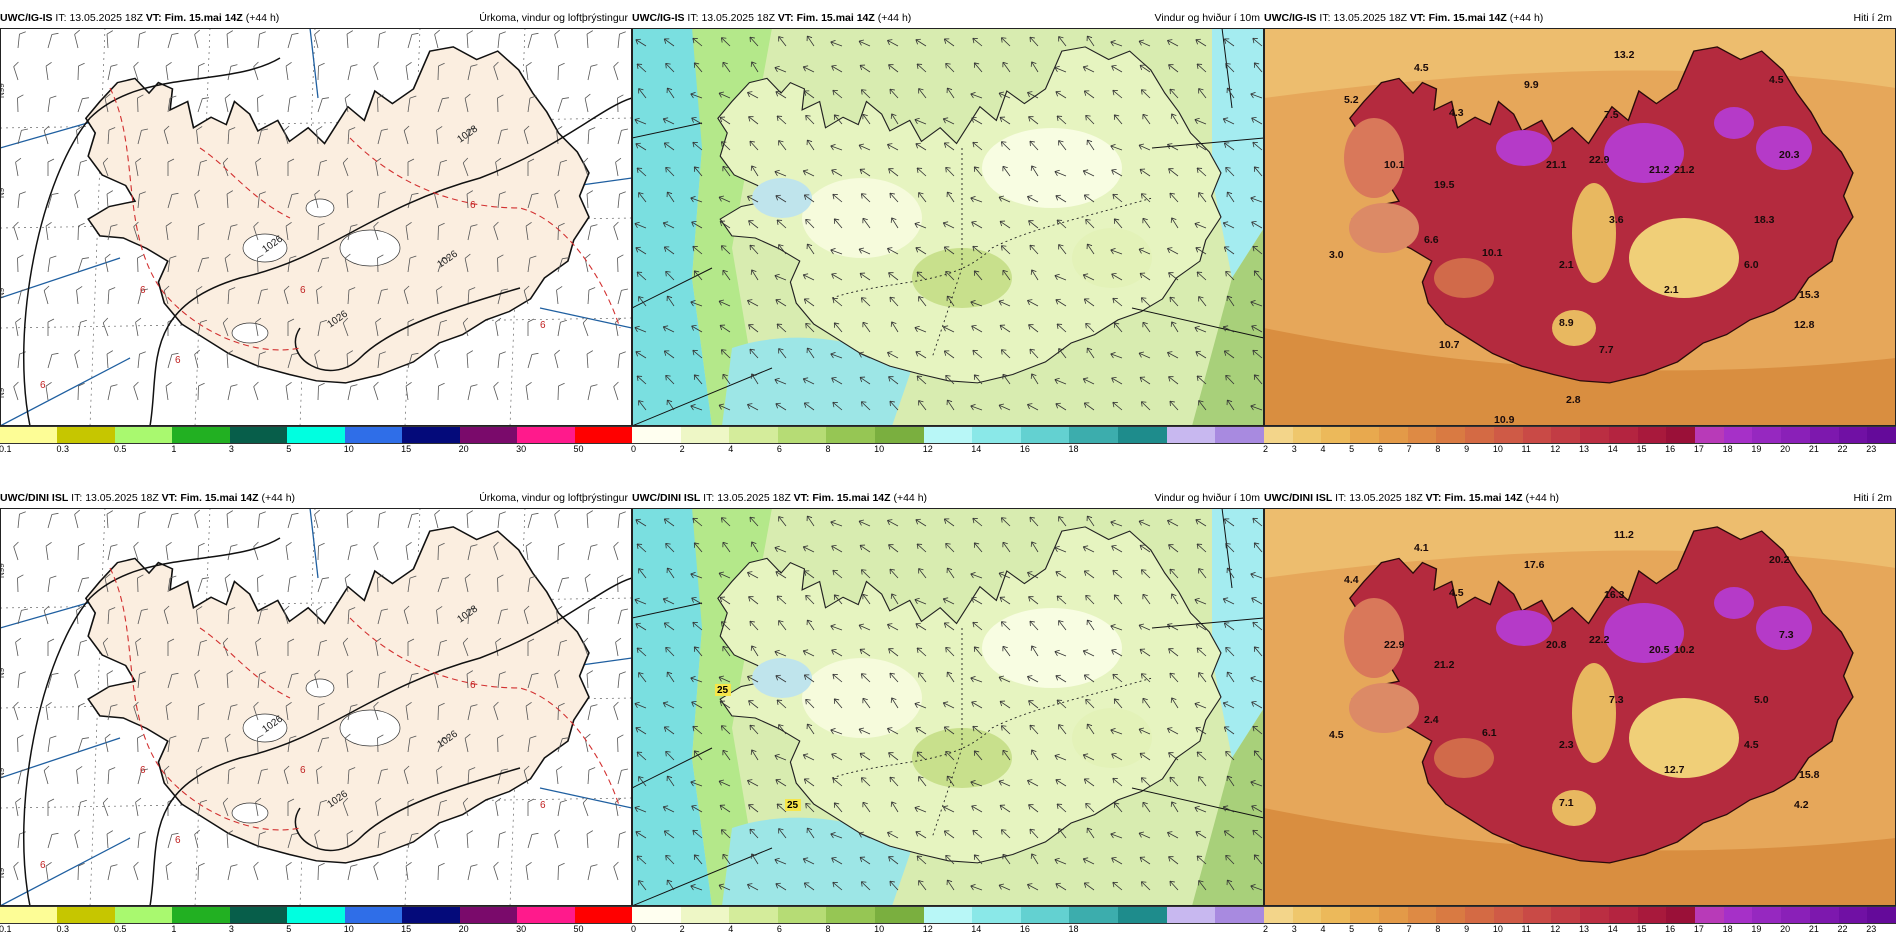 The height and width of the screenshot is (950, 1900). What do you see at coordinates (948, 227) in the screenshot?
I see `wind-map` at bounding box center [948, 227].